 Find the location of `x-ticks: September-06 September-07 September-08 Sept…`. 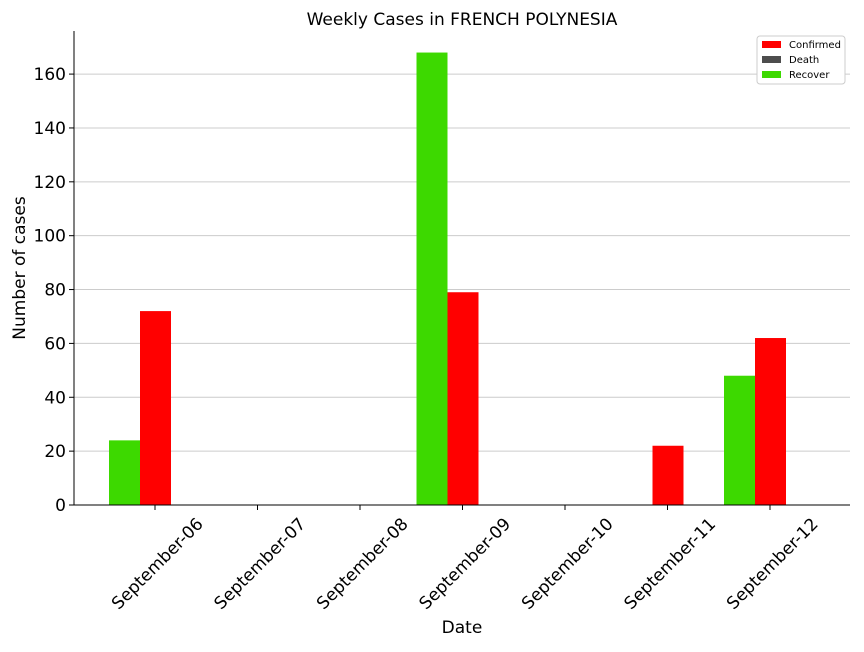

x-ticks: September-06 September-07 September-08 Sept… is located at coordinates (465, 559).